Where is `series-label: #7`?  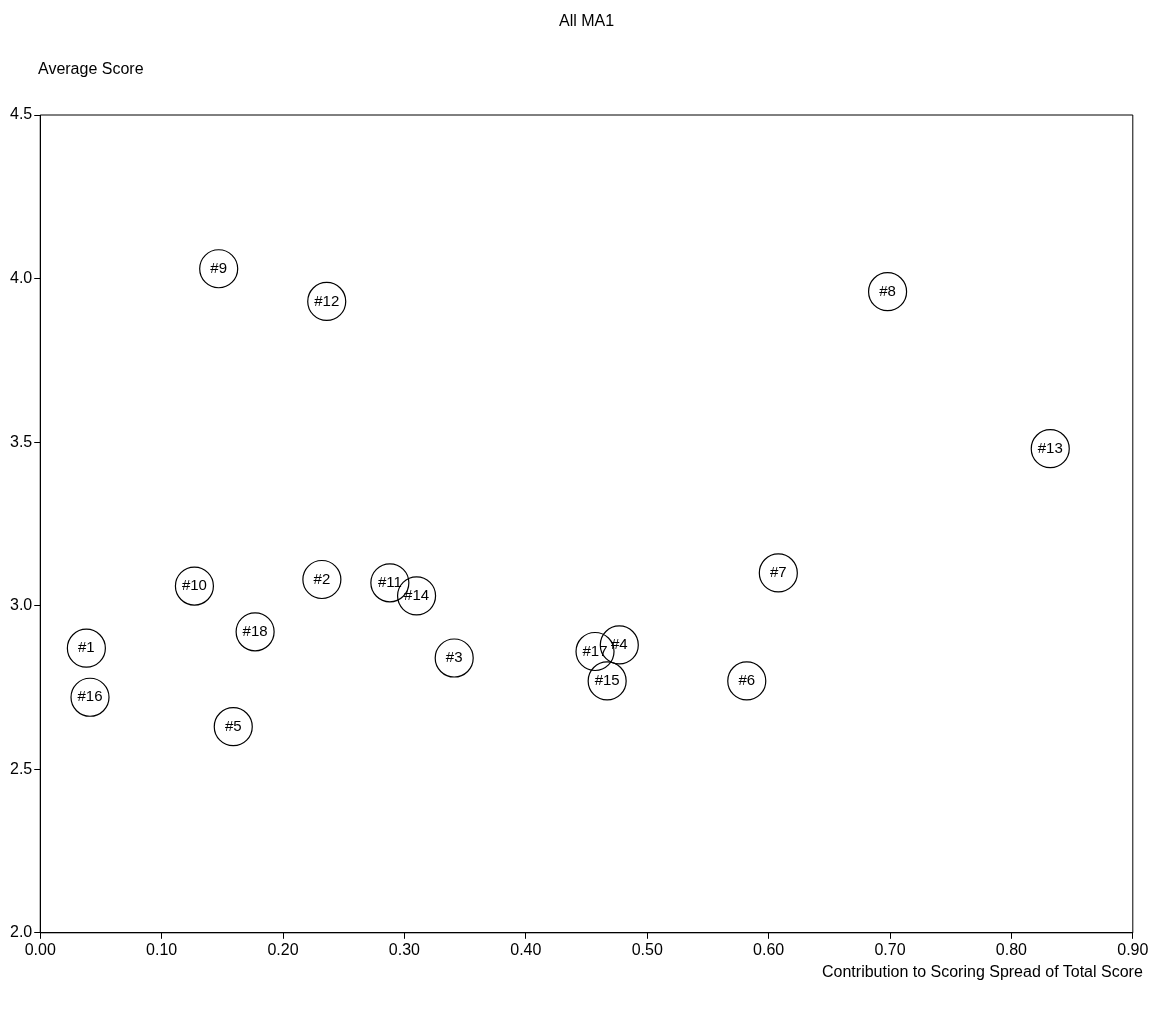 series-label: #7 is located at coordinates (778, 572).